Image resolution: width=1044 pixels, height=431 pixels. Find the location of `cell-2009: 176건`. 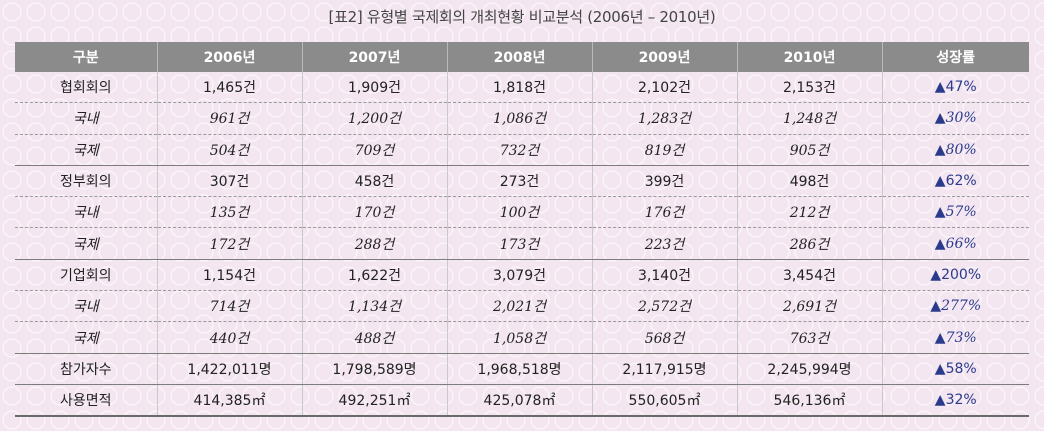

cell-2009: 176건 is located at coordinates (665, 212).